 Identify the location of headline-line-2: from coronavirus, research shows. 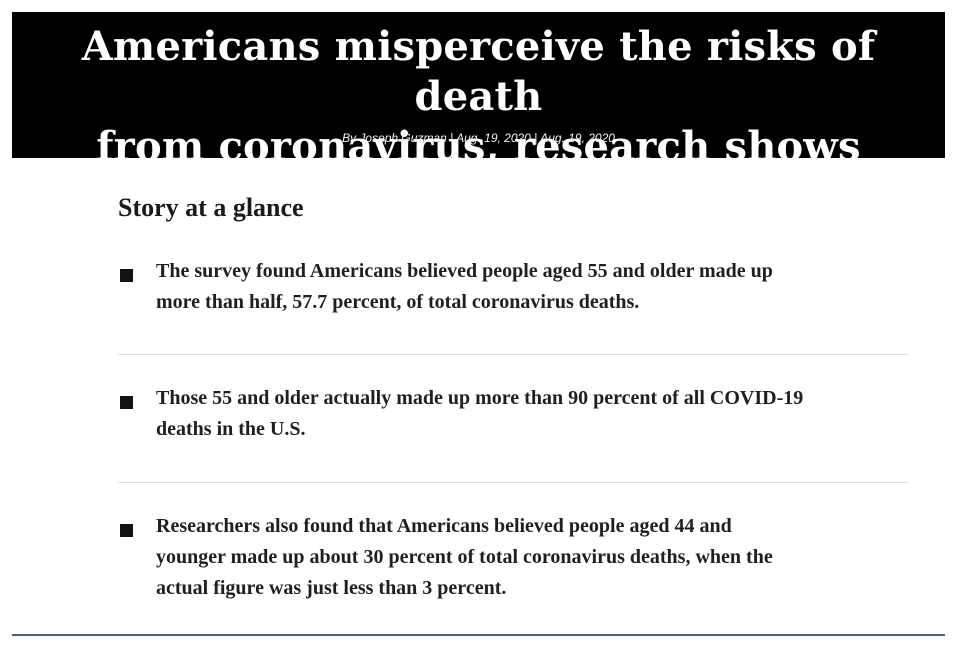
(478, 146).